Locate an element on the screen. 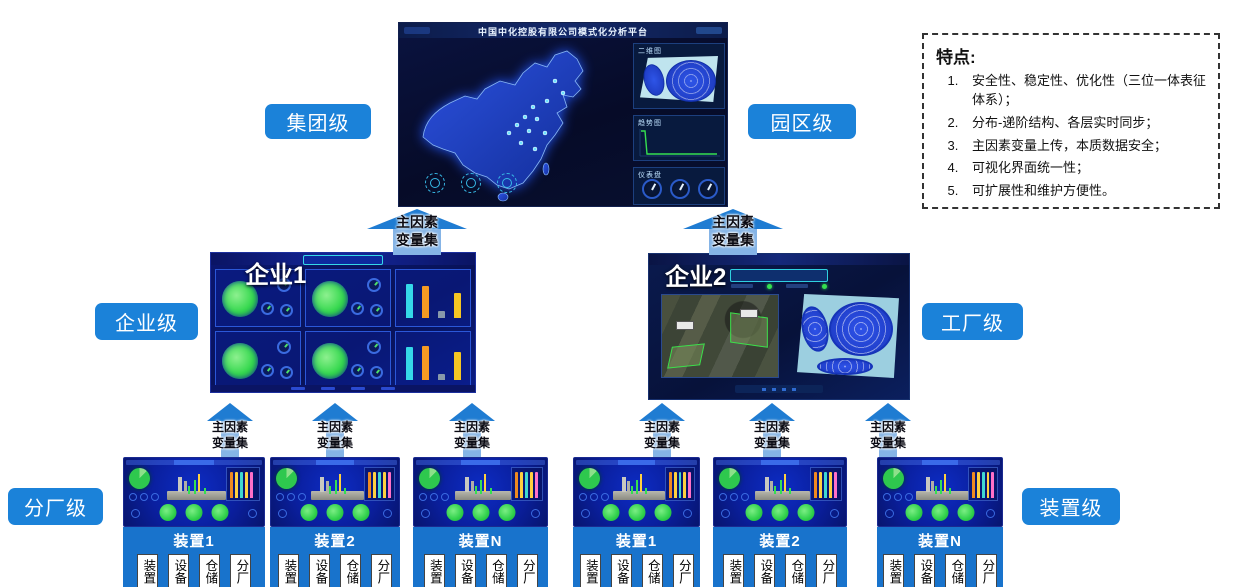  green-dot-icon is located at coordinates (824, 286).